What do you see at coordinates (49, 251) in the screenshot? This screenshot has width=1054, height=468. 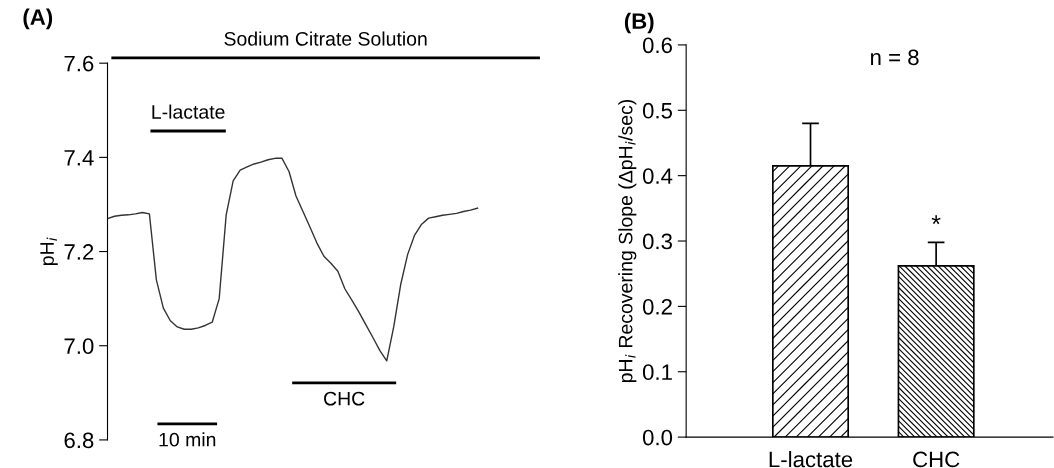 I see `y-axis-title: pH$_{i}$` at bounding box center [49, 251].